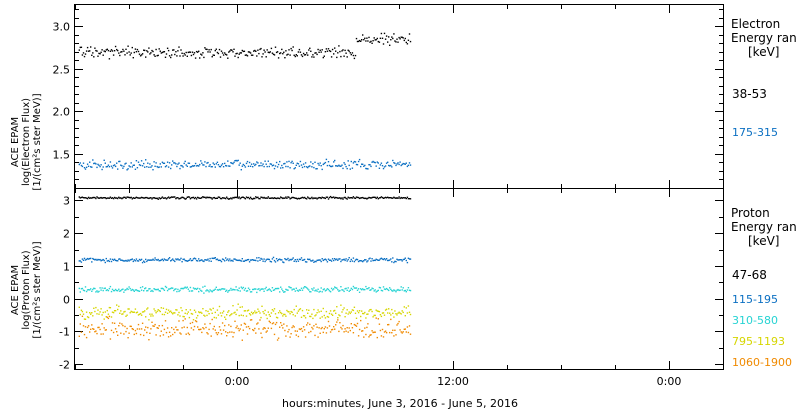  I want to click on proton-y-label-line3: [1/(cm²s ster MeV)], so click(37, 289).